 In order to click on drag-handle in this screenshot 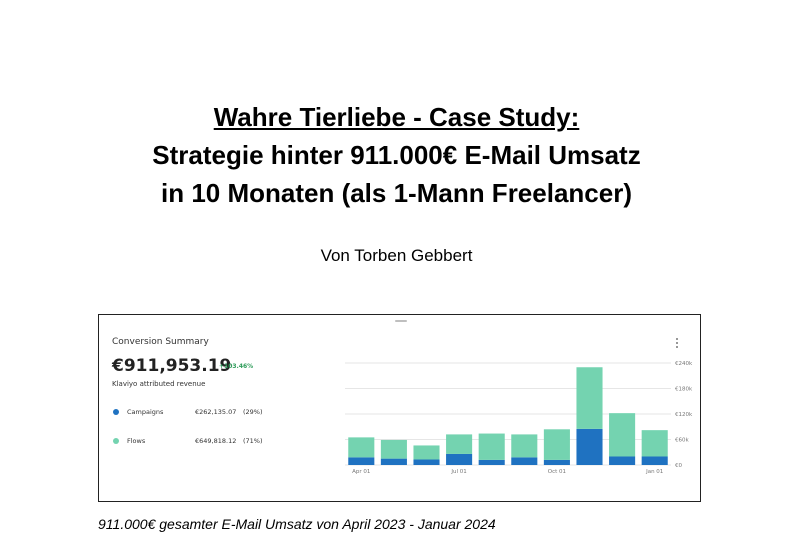, I will do `click(401, 321)`.